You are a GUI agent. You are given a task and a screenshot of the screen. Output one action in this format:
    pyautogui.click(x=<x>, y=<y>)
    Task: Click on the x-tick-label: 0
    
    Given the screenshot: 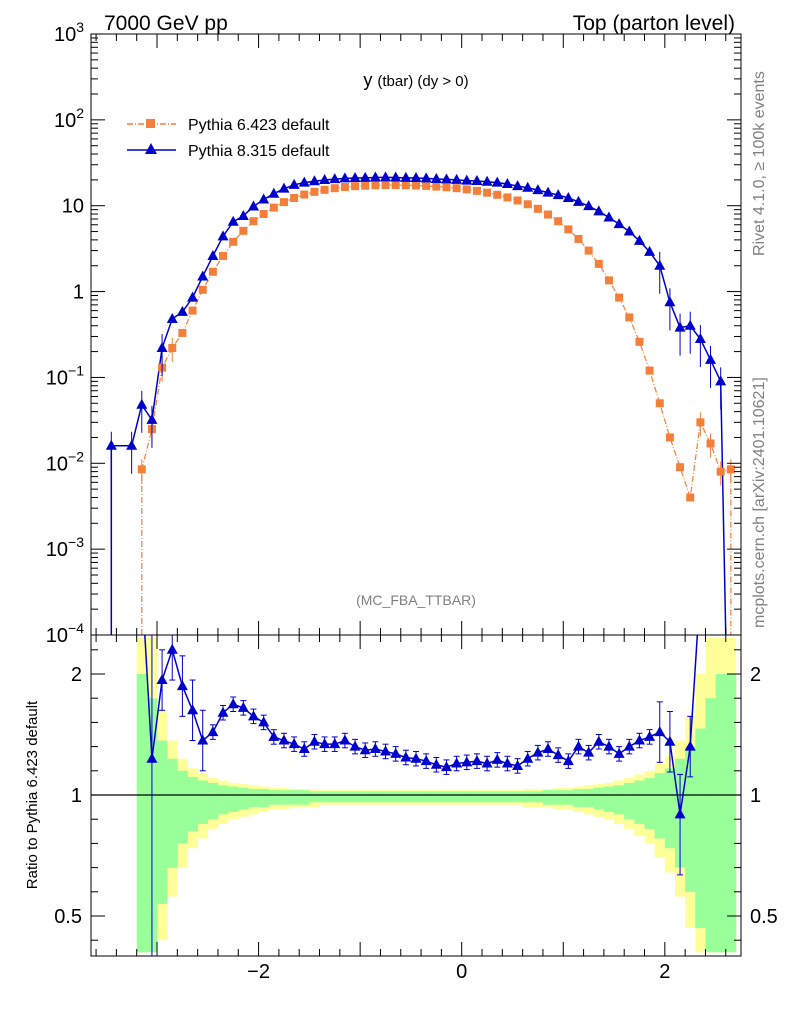 What is the action you would take?
    pyautogui.click(x=461, y=972)
    